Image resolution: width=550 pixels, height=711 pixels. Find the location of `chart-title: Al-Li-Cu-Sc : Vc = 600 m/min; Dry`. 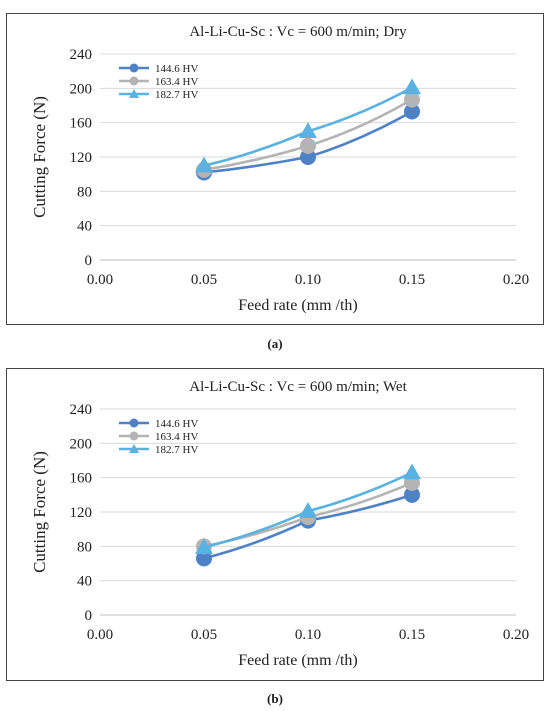

chart-title: Al-Li-Cu-Sc : Vc = 600 m/min; Dry is located at coordinates (298, 32).